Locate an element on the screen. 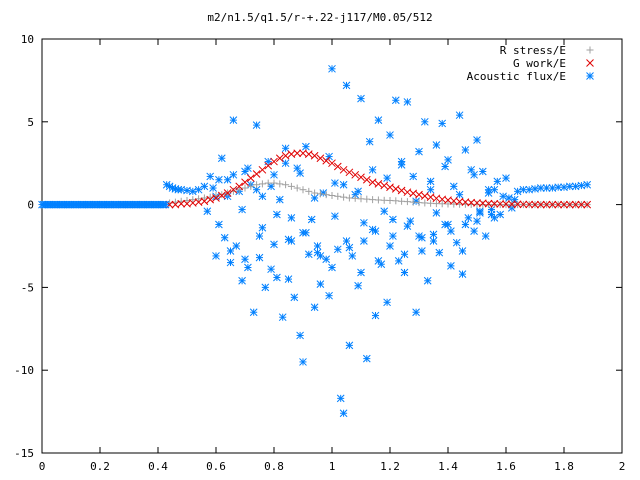 This screenshot has width=640, height=480. legend-marker-d2 is located at coordinates (590, 76).